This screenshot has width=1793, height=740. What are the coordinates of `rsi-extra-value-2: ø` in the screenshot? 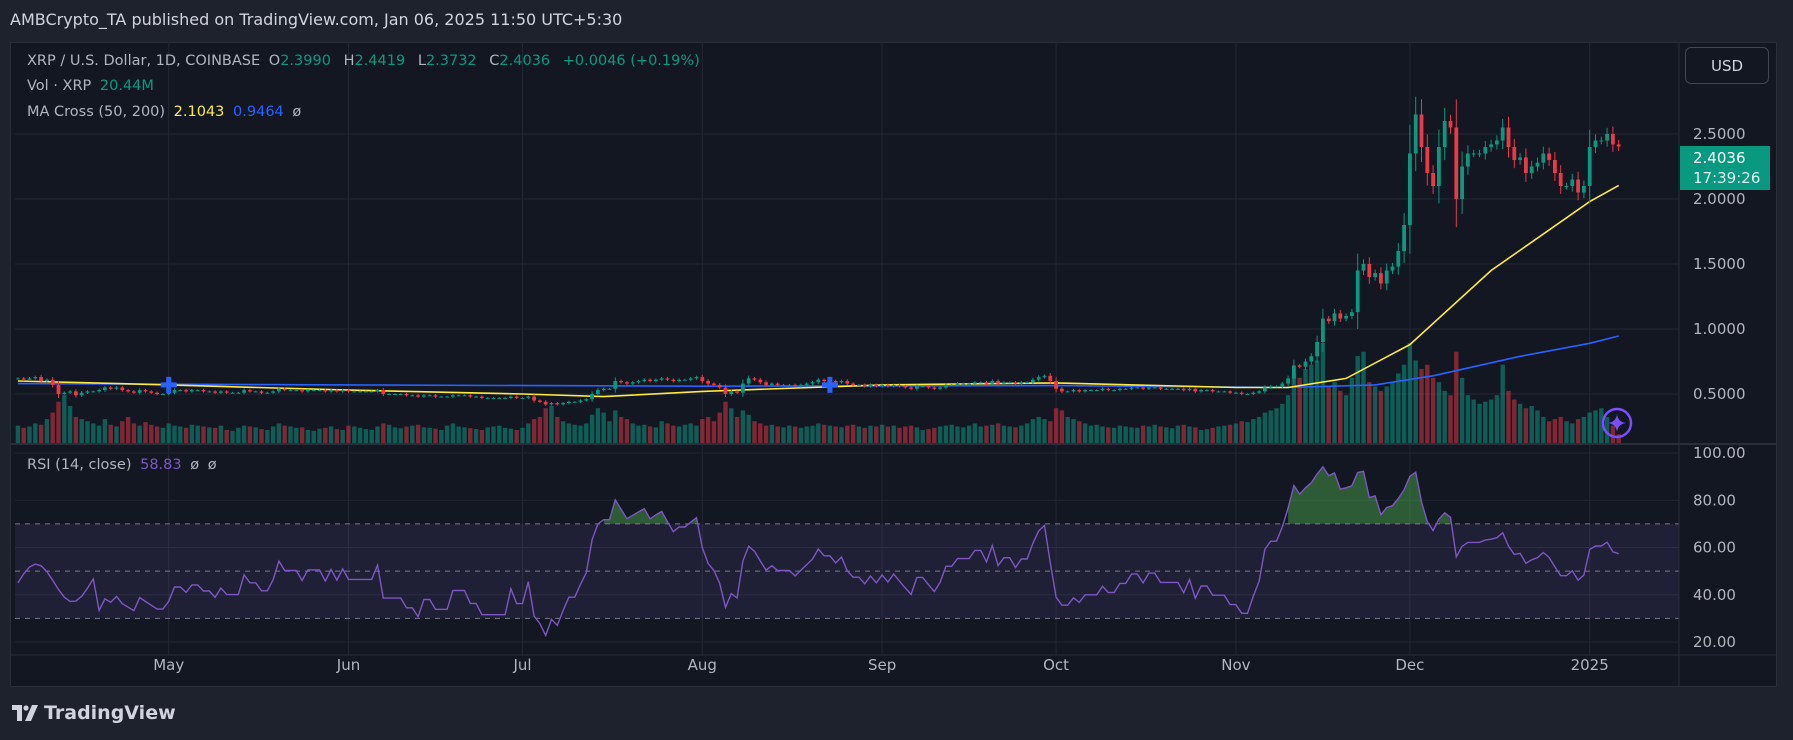 It's located at (212, 465).